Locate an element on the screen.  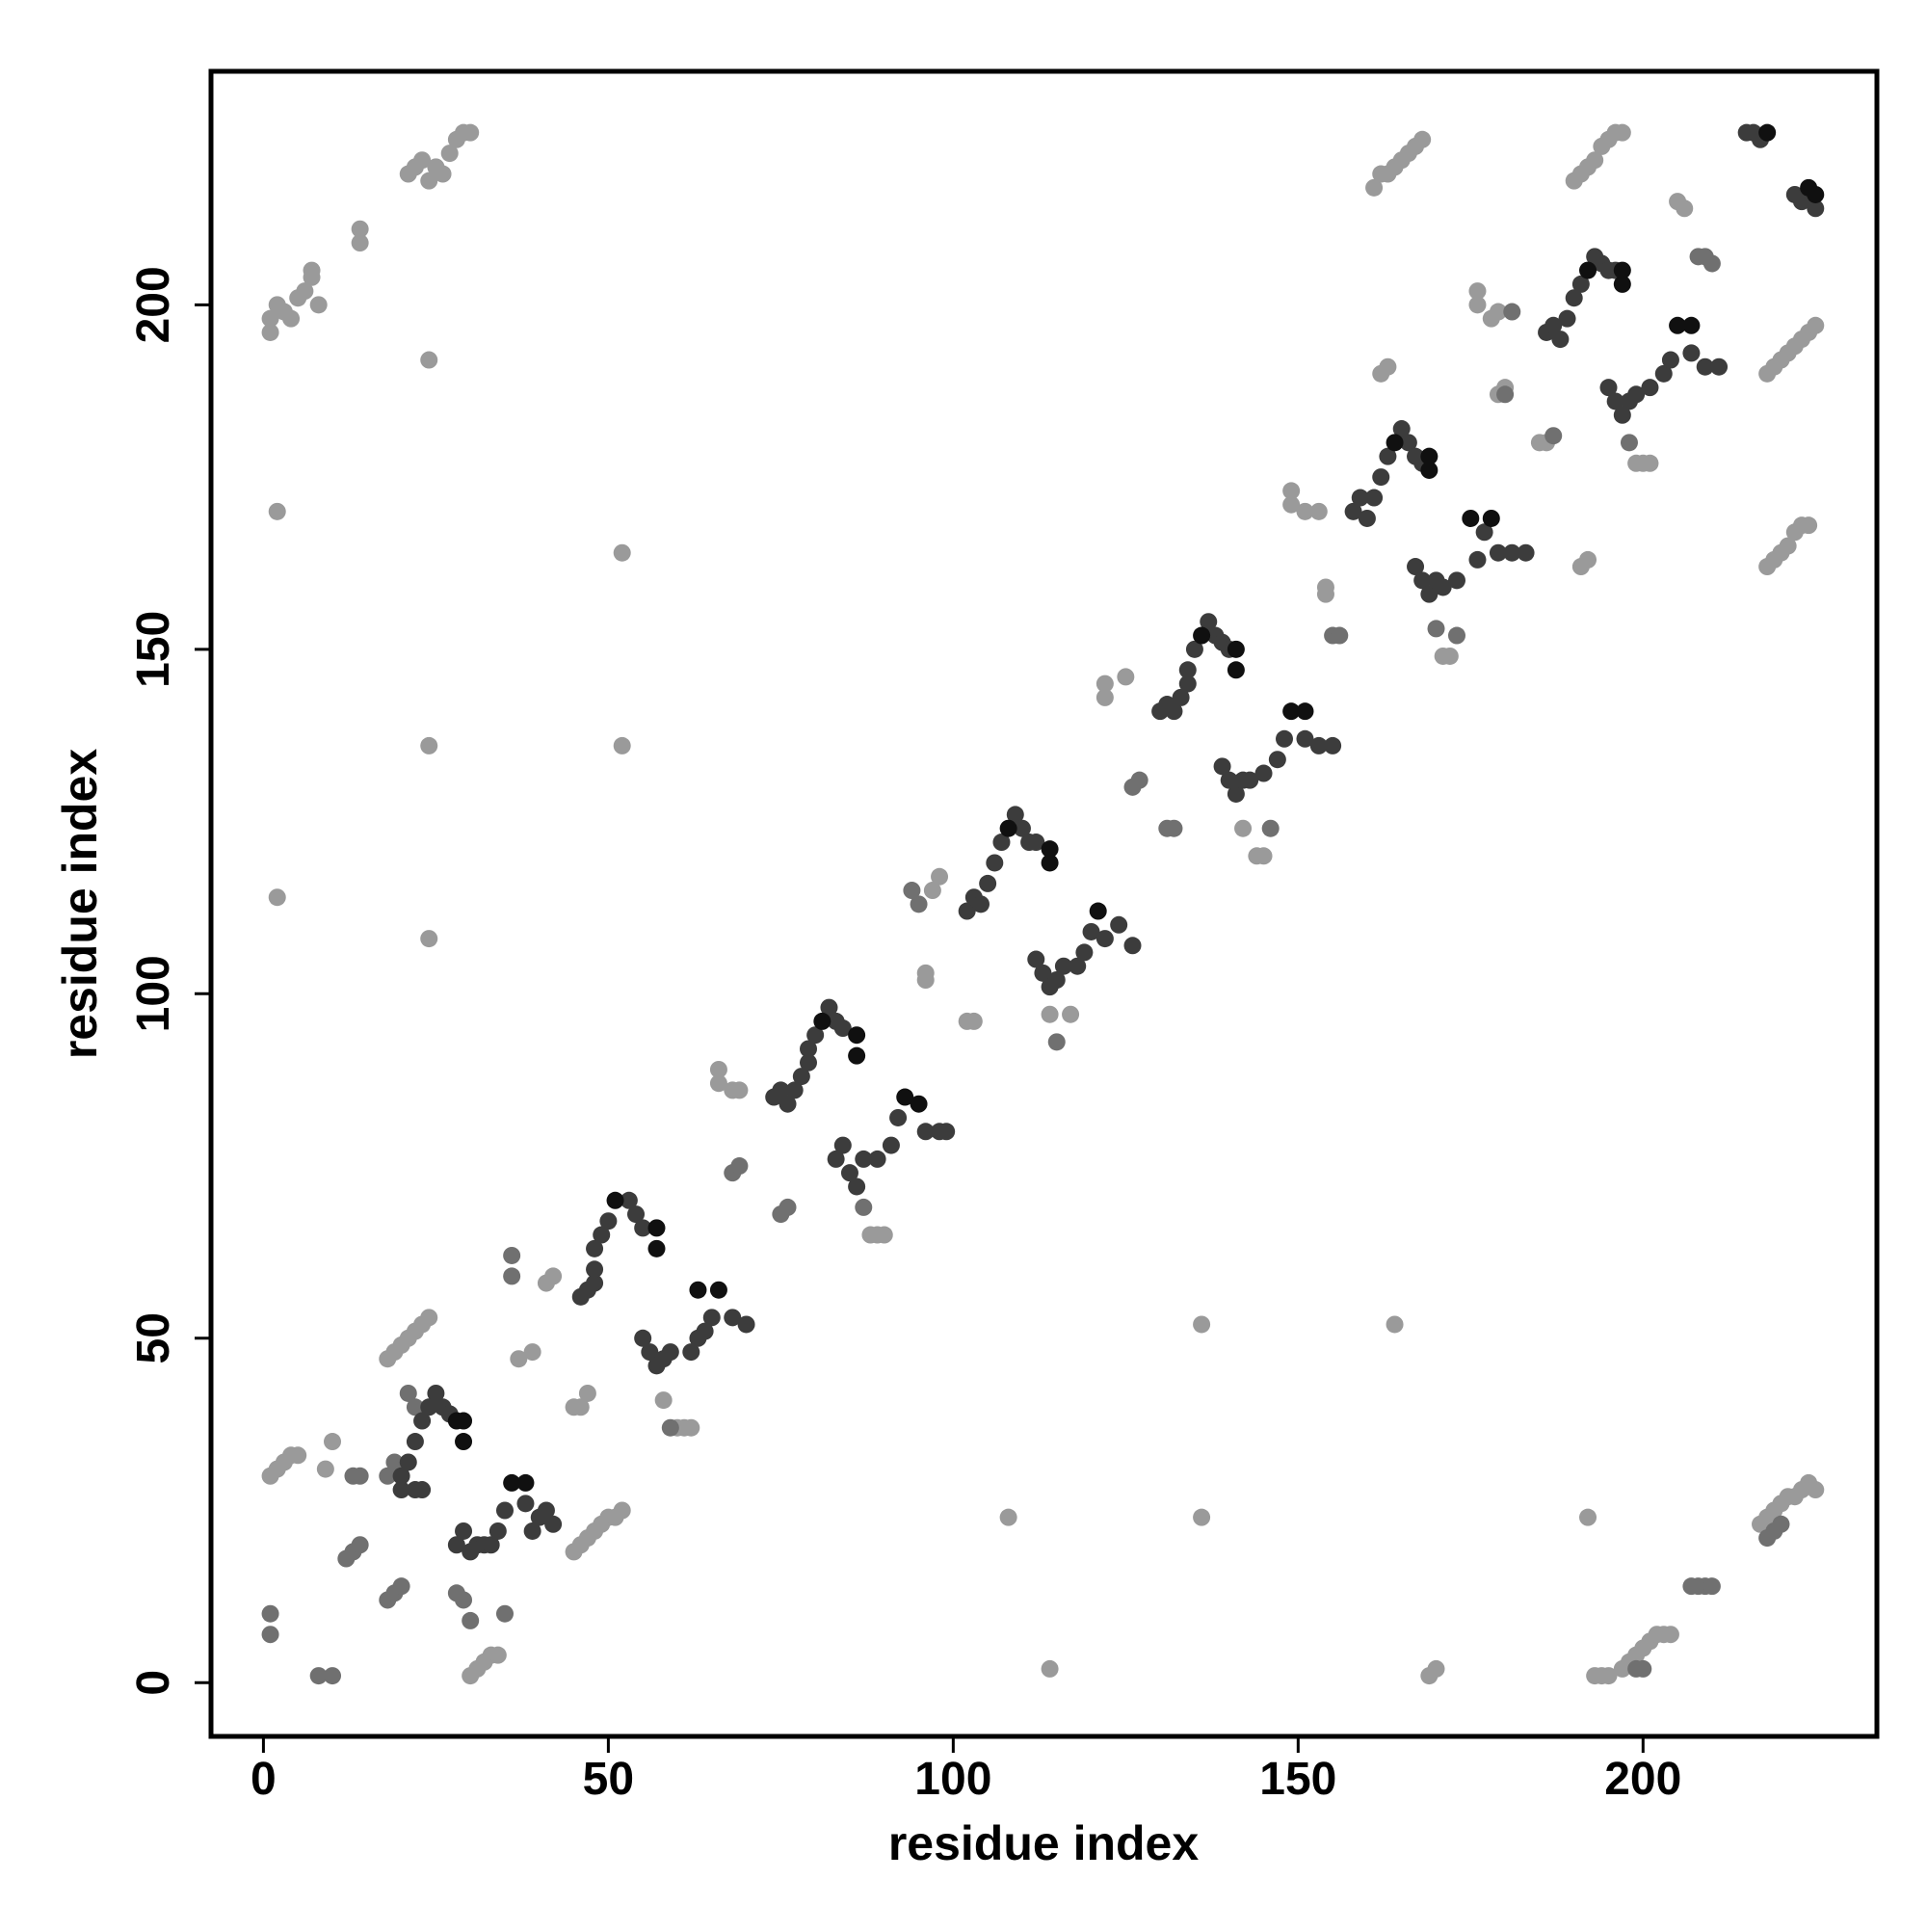
y-tick-label: 50 is located at coordinates (153, 1337).